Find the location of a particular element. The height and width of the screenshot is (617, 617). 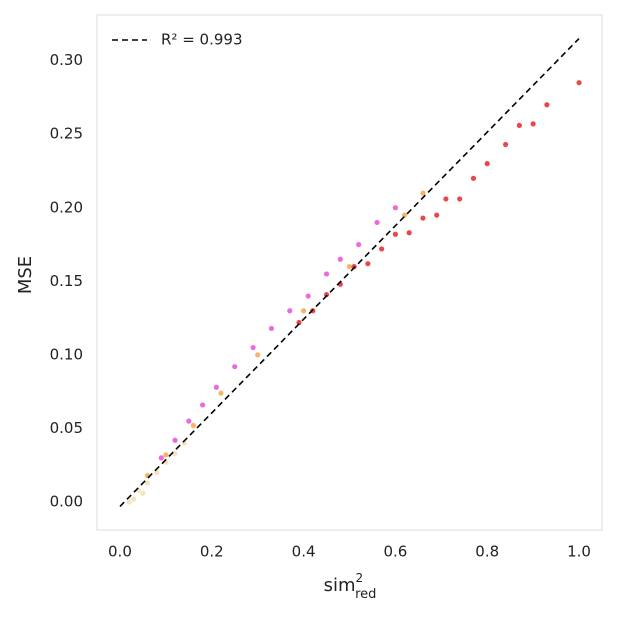

x-label-base: sim is located at coordinates (340, 585).